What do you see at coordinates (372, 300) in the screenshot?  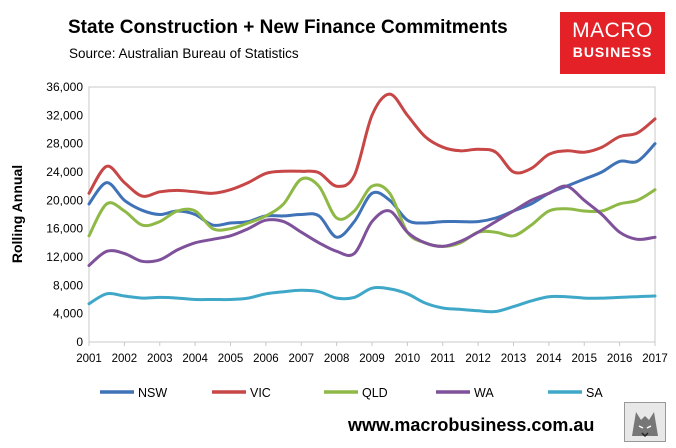 I see `series-line-sa` at bounding box center [372, 300].